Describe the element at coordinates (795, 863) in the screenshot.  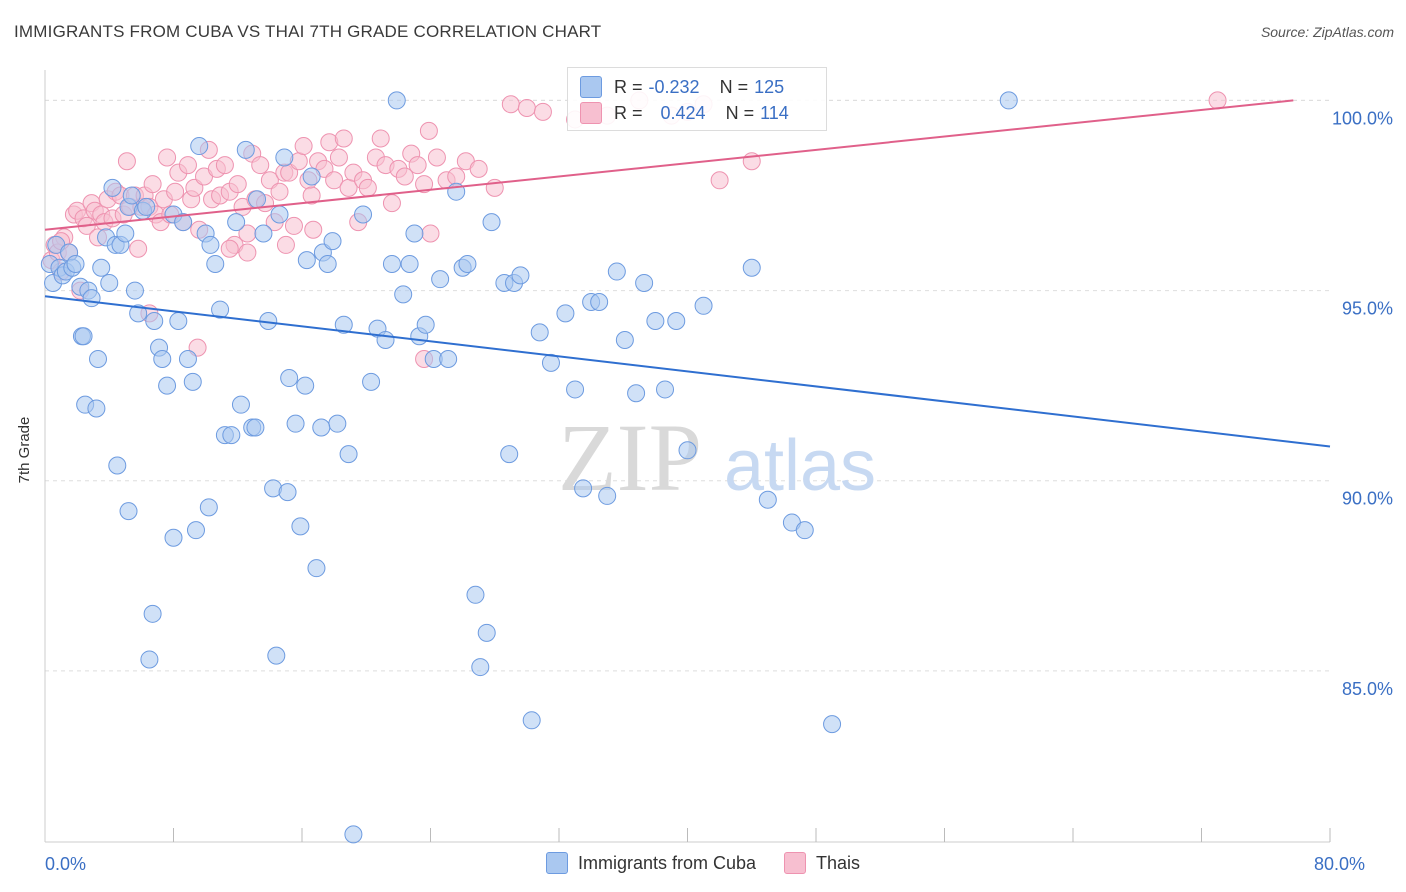
I see `legend-swatch-thai` at that location.